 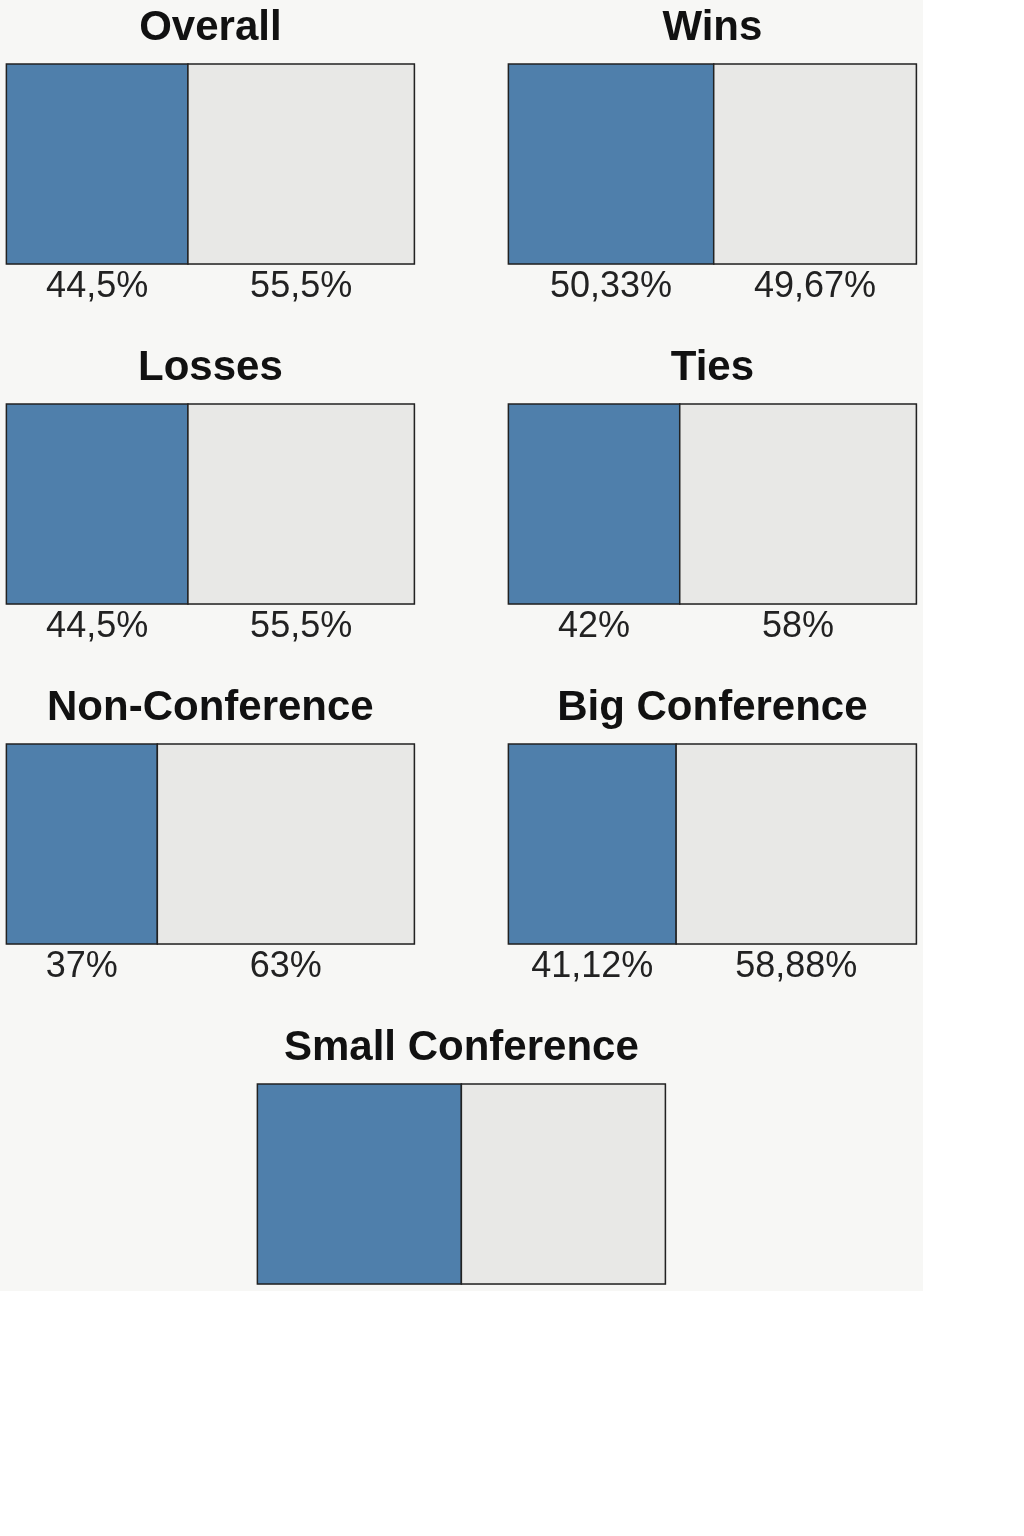 What do you see at coordinates (796, 964) in the screenshot?
I see `data-label: 58,88%` at bounding box center [796, 964].